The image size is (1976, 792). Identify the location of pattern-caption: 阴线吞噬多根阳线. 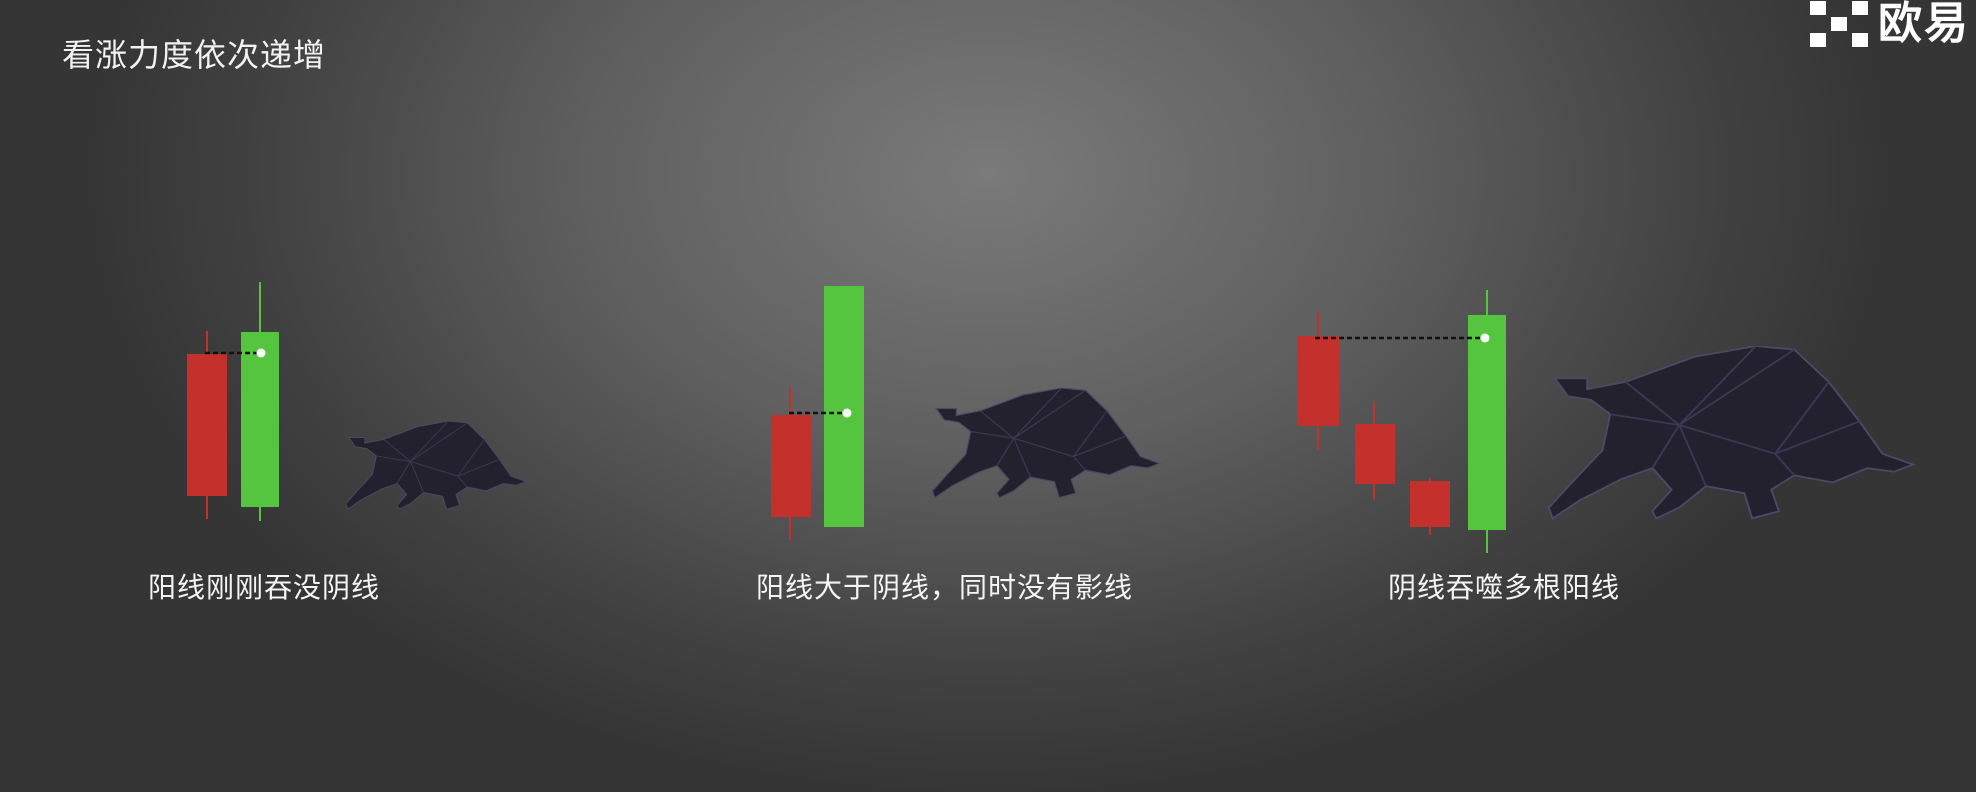
(1504, 587).